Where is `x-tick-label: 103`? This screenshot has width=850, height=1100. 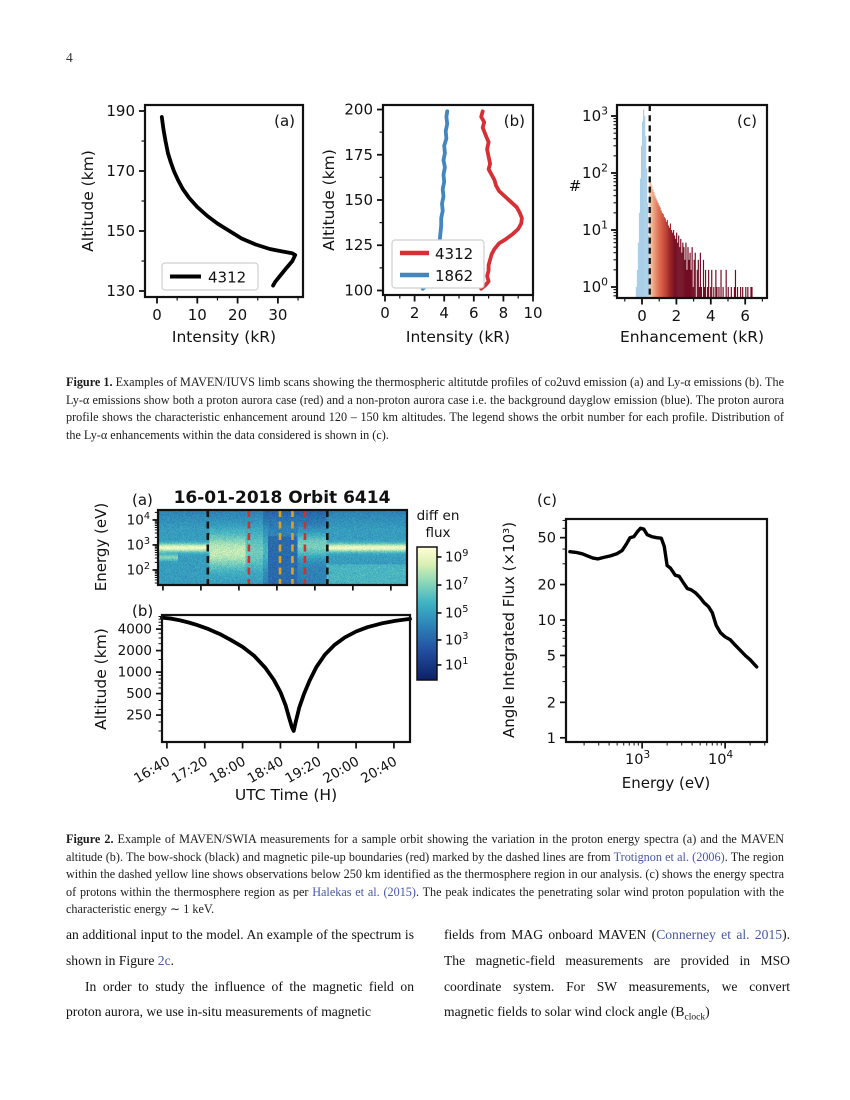 x-tick-label: 103 is located at coordinates (637, 758).